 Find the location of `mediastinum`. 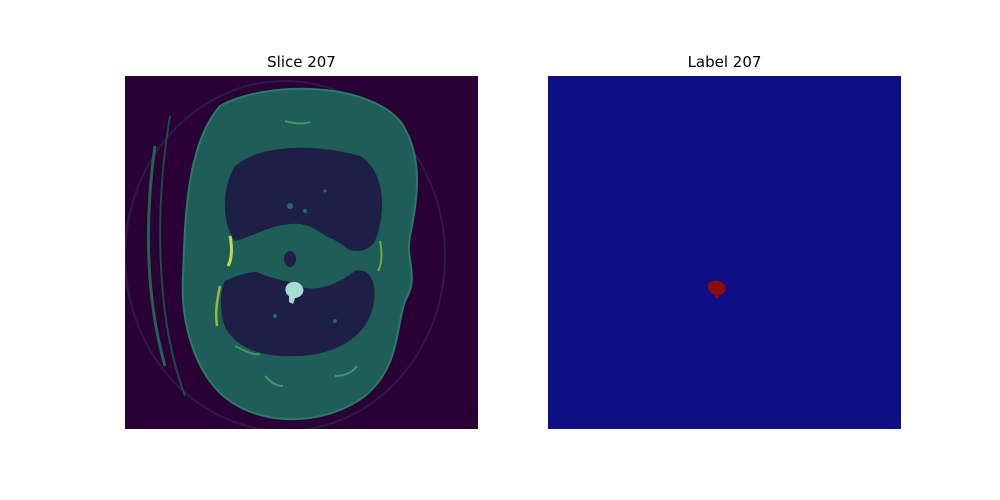

mediastinum is located at coordinates (303, 257).